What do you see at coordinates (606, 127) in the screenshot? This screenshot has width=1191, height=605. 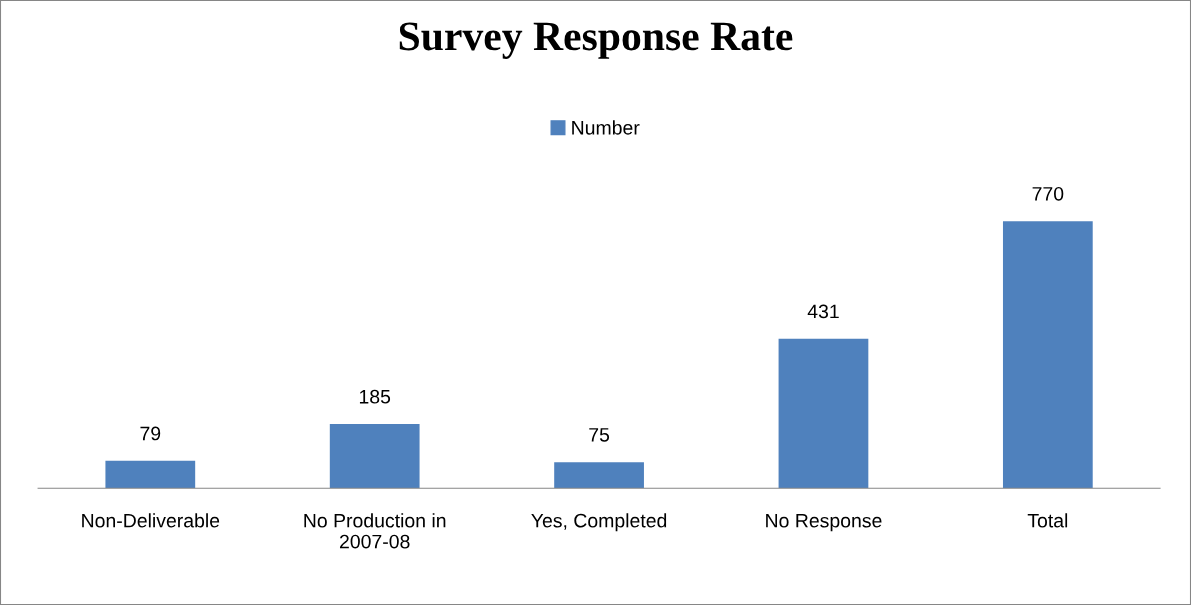 I see `legend-label: Number` at bounding box center [606, 127].